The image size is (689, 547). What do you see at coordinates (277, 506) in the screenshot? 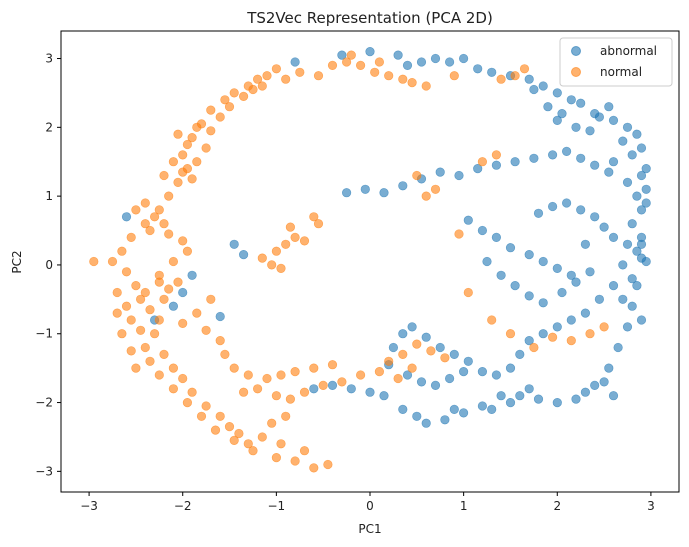
I see `x-tick-label: −1` at bounding box center [277, 506].